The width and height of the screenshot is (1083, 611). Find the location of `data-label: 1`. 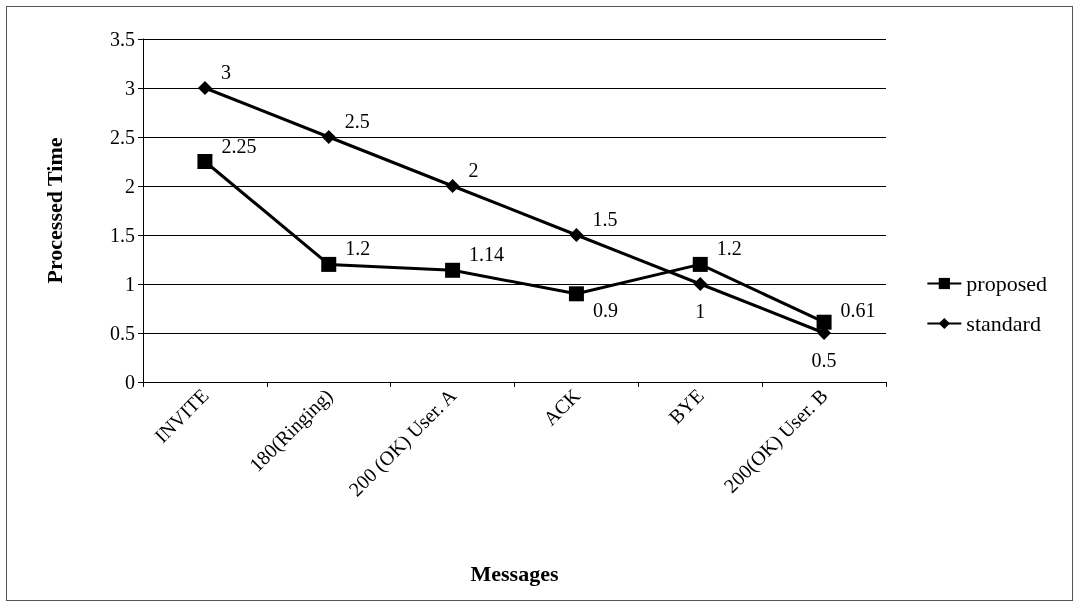

data-label: 1 is located at coordinates (700, 311).